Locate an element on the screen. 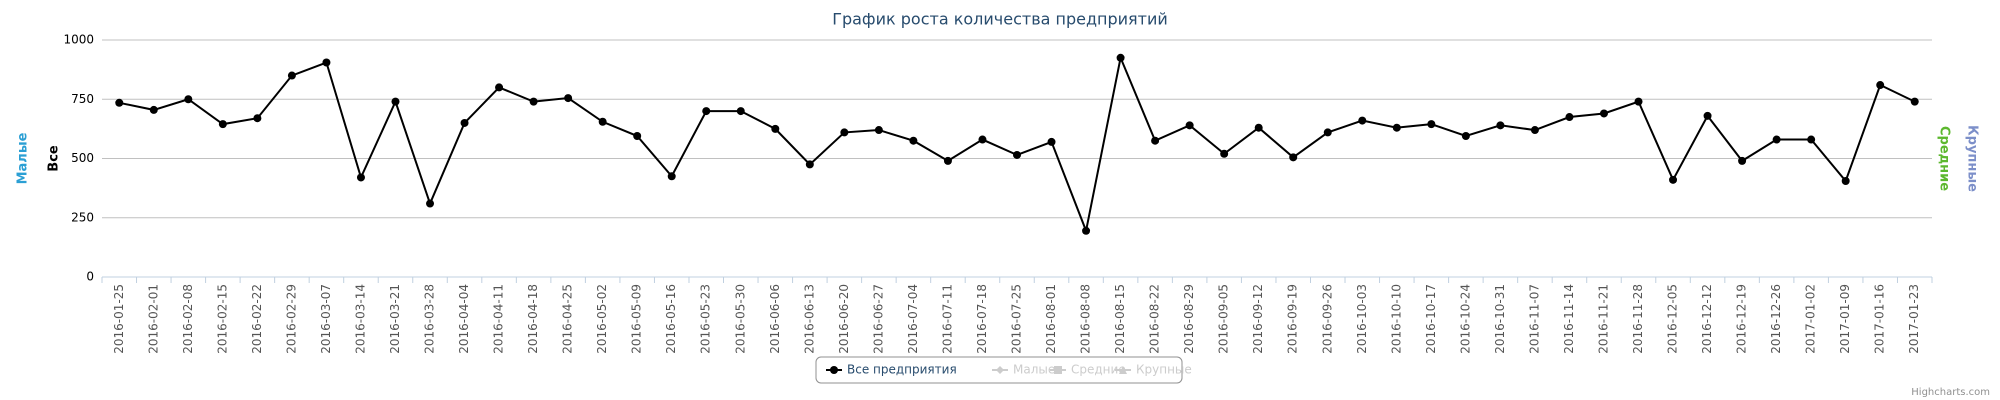 Image resolution: width=2000 pixels, height=400 pixels. x-tick-label: 2016-04-04 is located at coordinates (464, 319).